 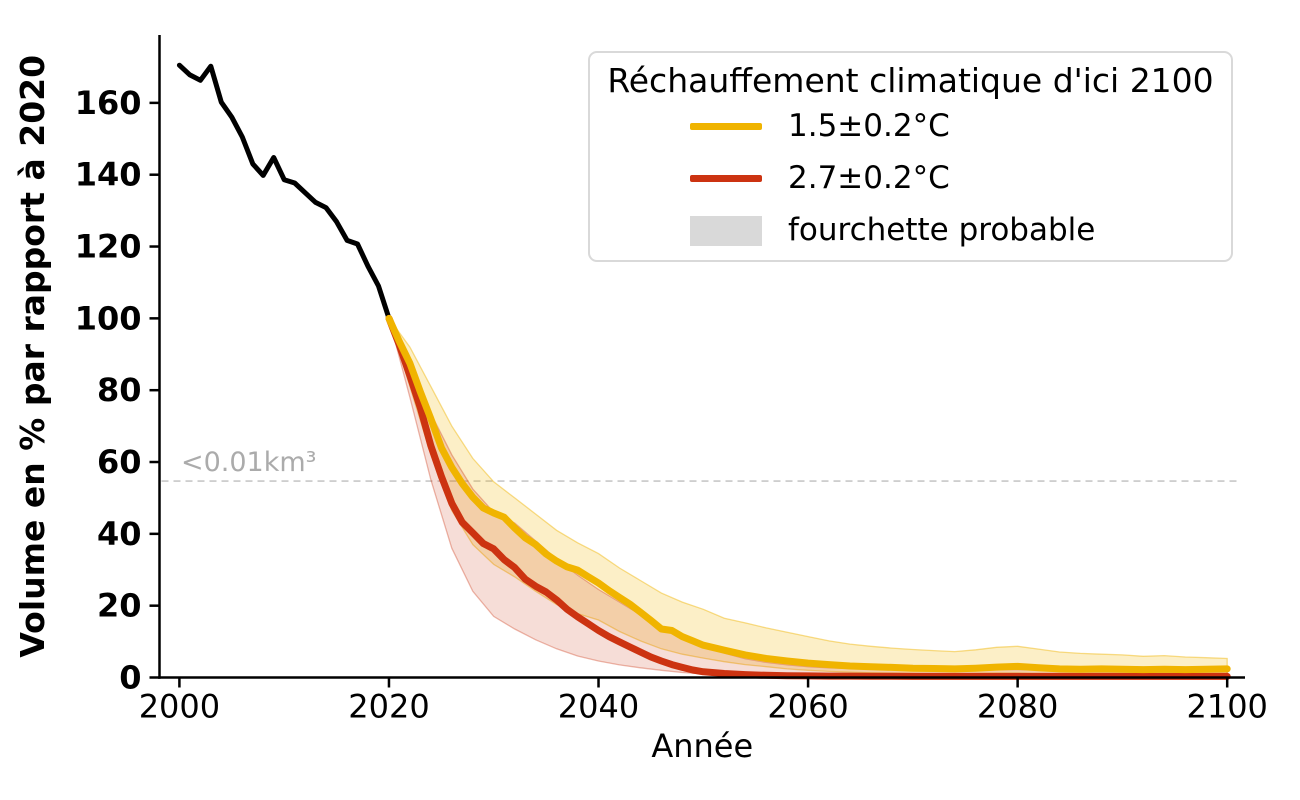 What do you see at coordinates (942, 230) in the screenshot?
I see `legend-label-likely-range: fourchette probable` at bounding box center [942, 230].